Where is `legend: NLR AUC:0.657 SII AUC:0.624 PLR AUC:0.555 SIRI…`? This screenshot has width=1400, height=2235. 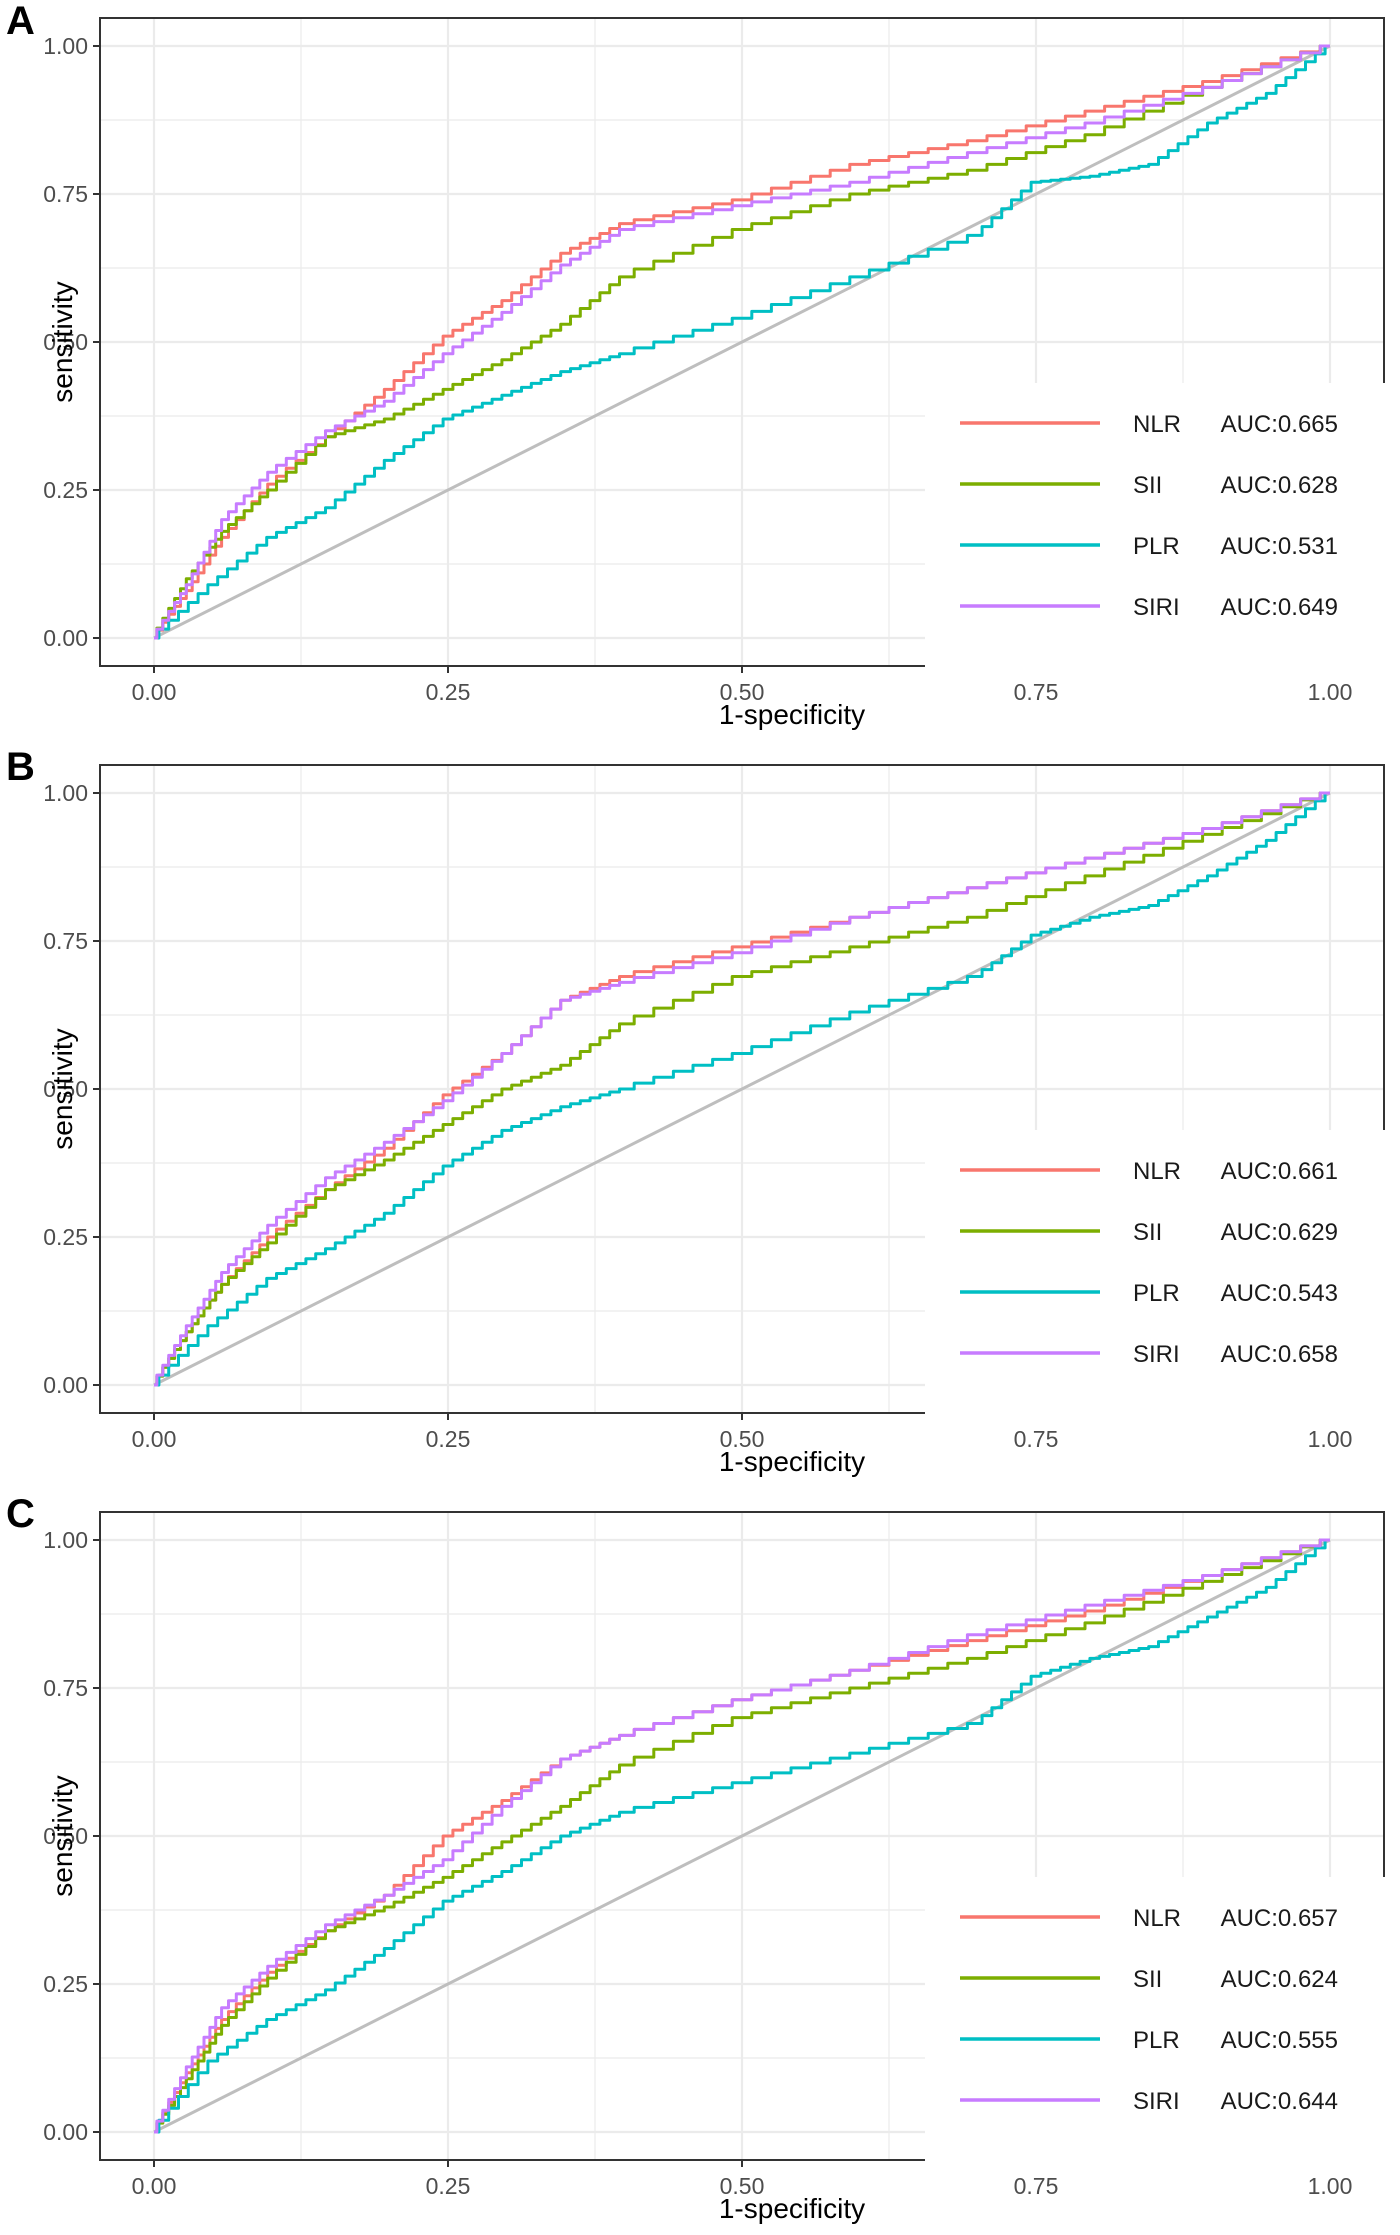
legend: NLR AUC:0.657 SII AUC:0.624 PLR AUC:0.555 SIRI… is located at coordinates (1155, 2023).